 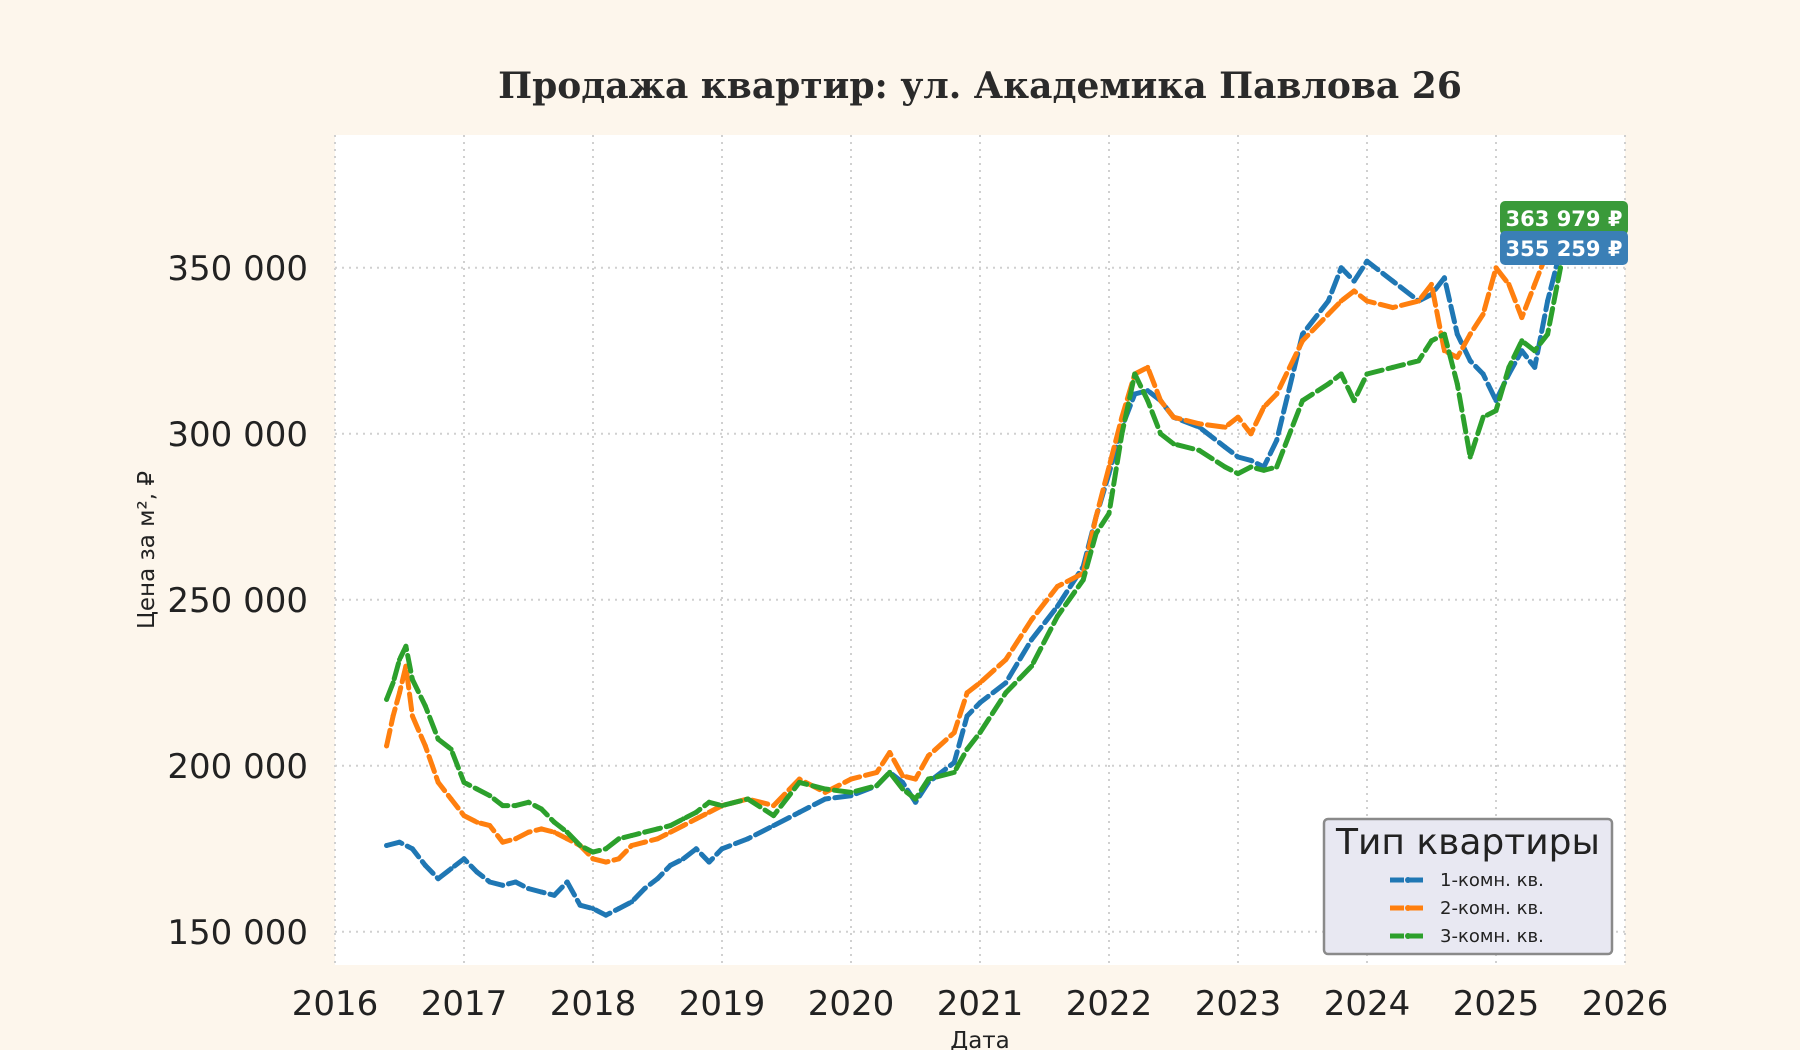 I want to click on x-tick-label: 2024, so click(x=1367, y=1004).